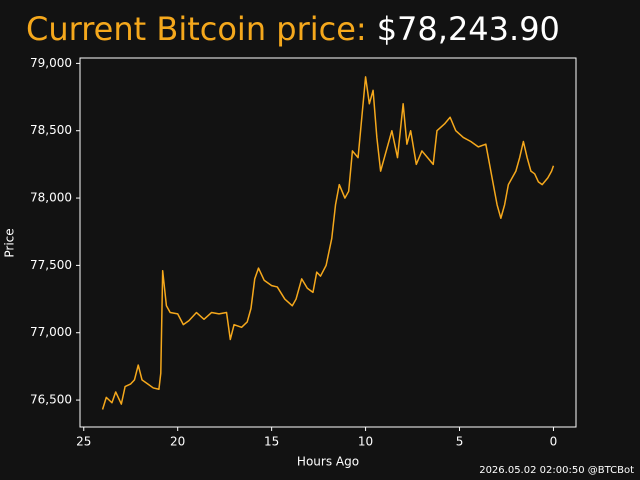 The width and height of the screenshot is (640, 480). What do you see at coordinates (51, 400) in the screenshot?
I see `y-tick-label: 76,500` at bounding box center [51, 400].